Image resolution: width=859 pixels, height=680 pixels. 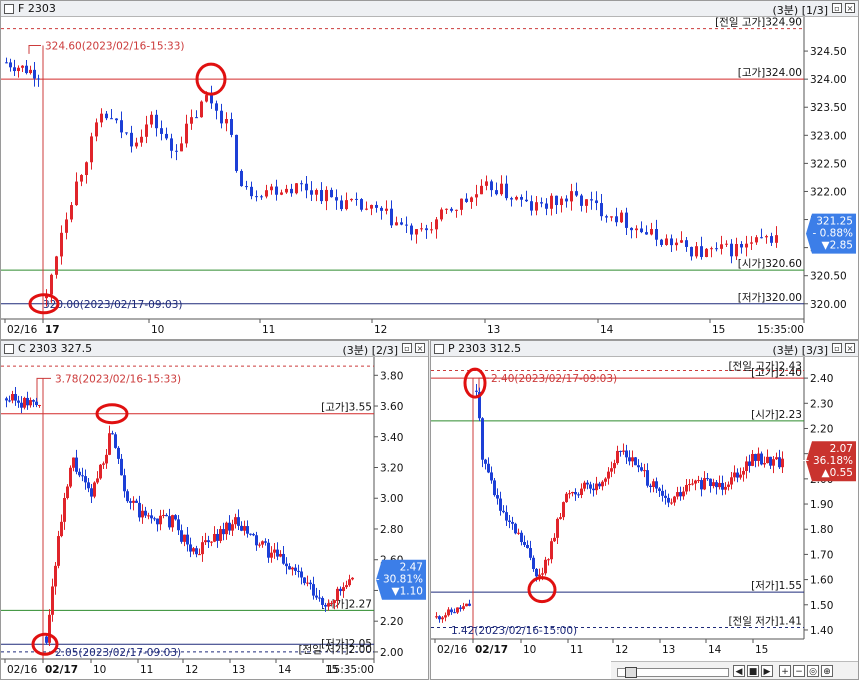 I want to click on scroll-thumb, so click(x=631, y=672).